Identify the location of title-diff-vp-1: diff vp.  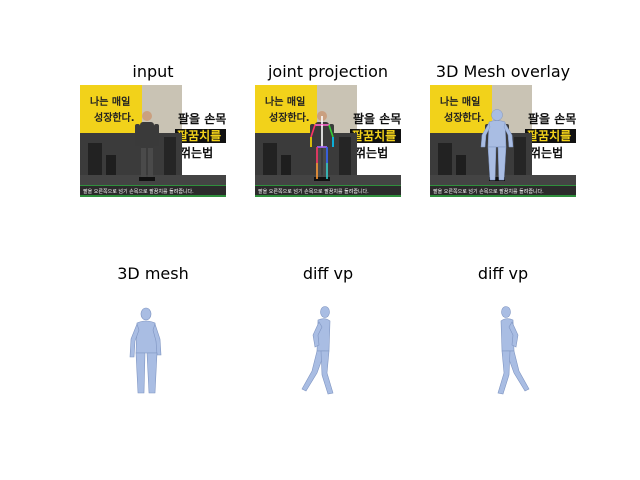
(328, 273).